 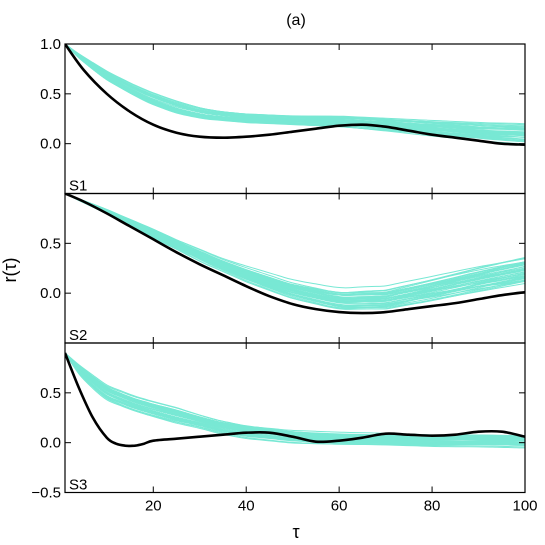 What do you see at coordinates (339, 506) in the screenshot?
I see `x-tick-label: 60` at bounding box center [339, 506].